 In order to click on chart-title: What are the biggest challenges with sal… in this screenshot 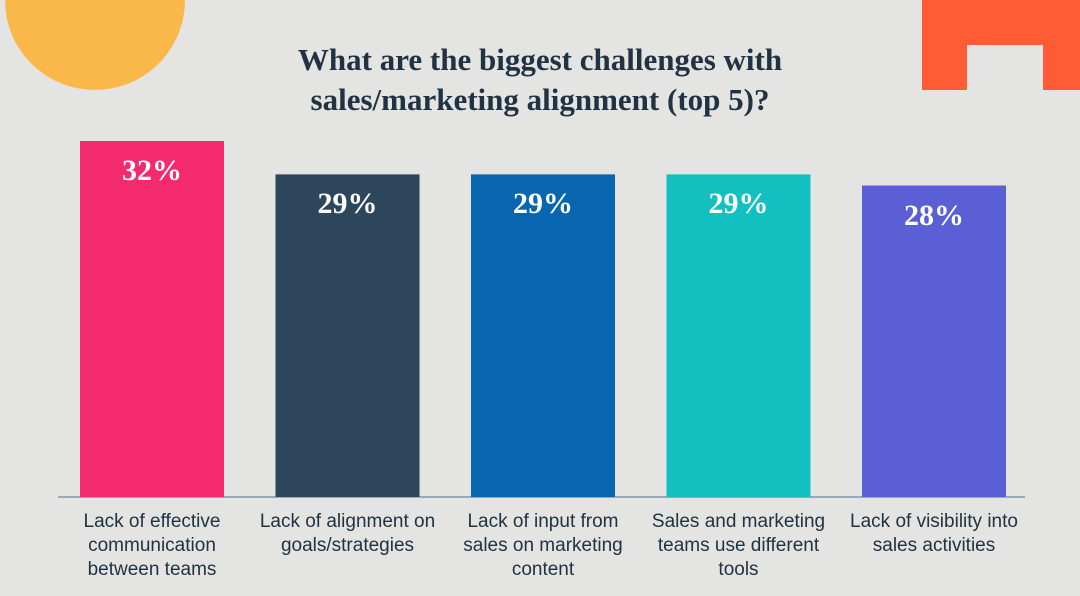, I will do `click(540, 79)`.